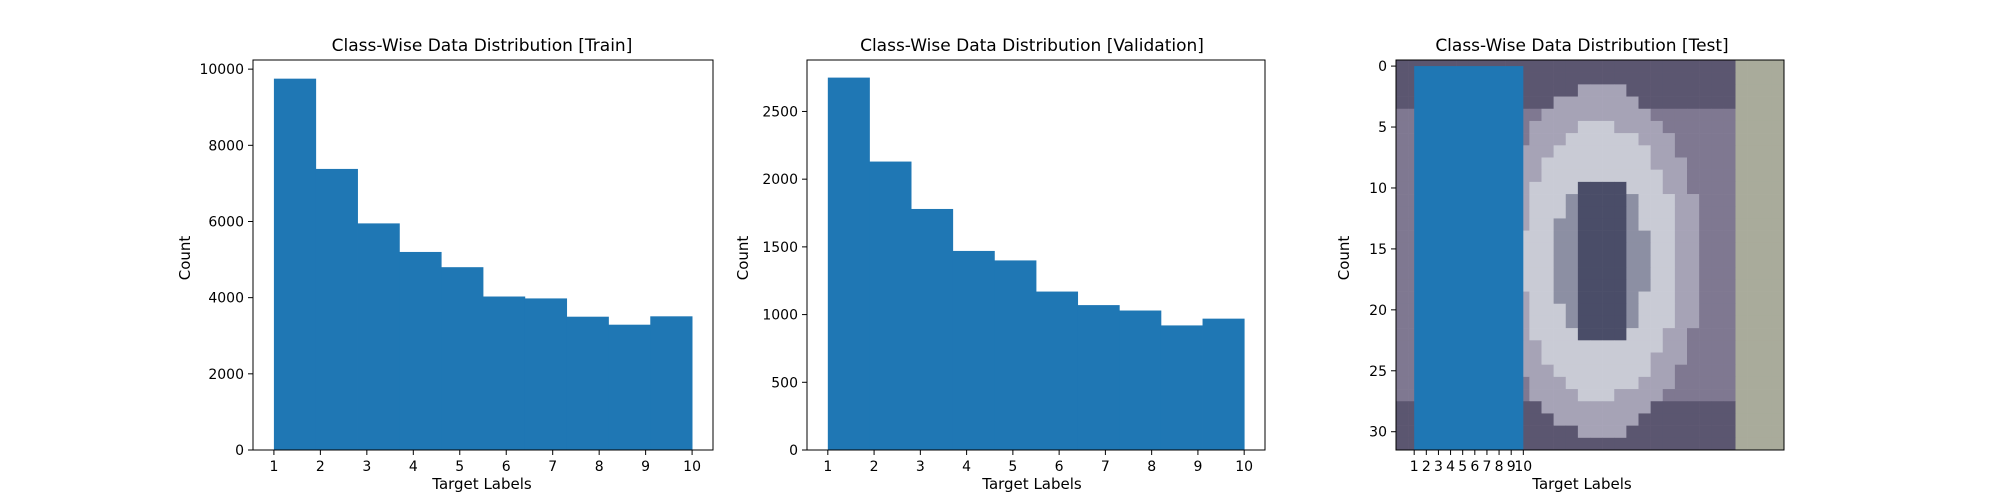  Describe the element at coordinates (1378, 189) in the screenshot. I see `y-tick-label: 10` at that location.